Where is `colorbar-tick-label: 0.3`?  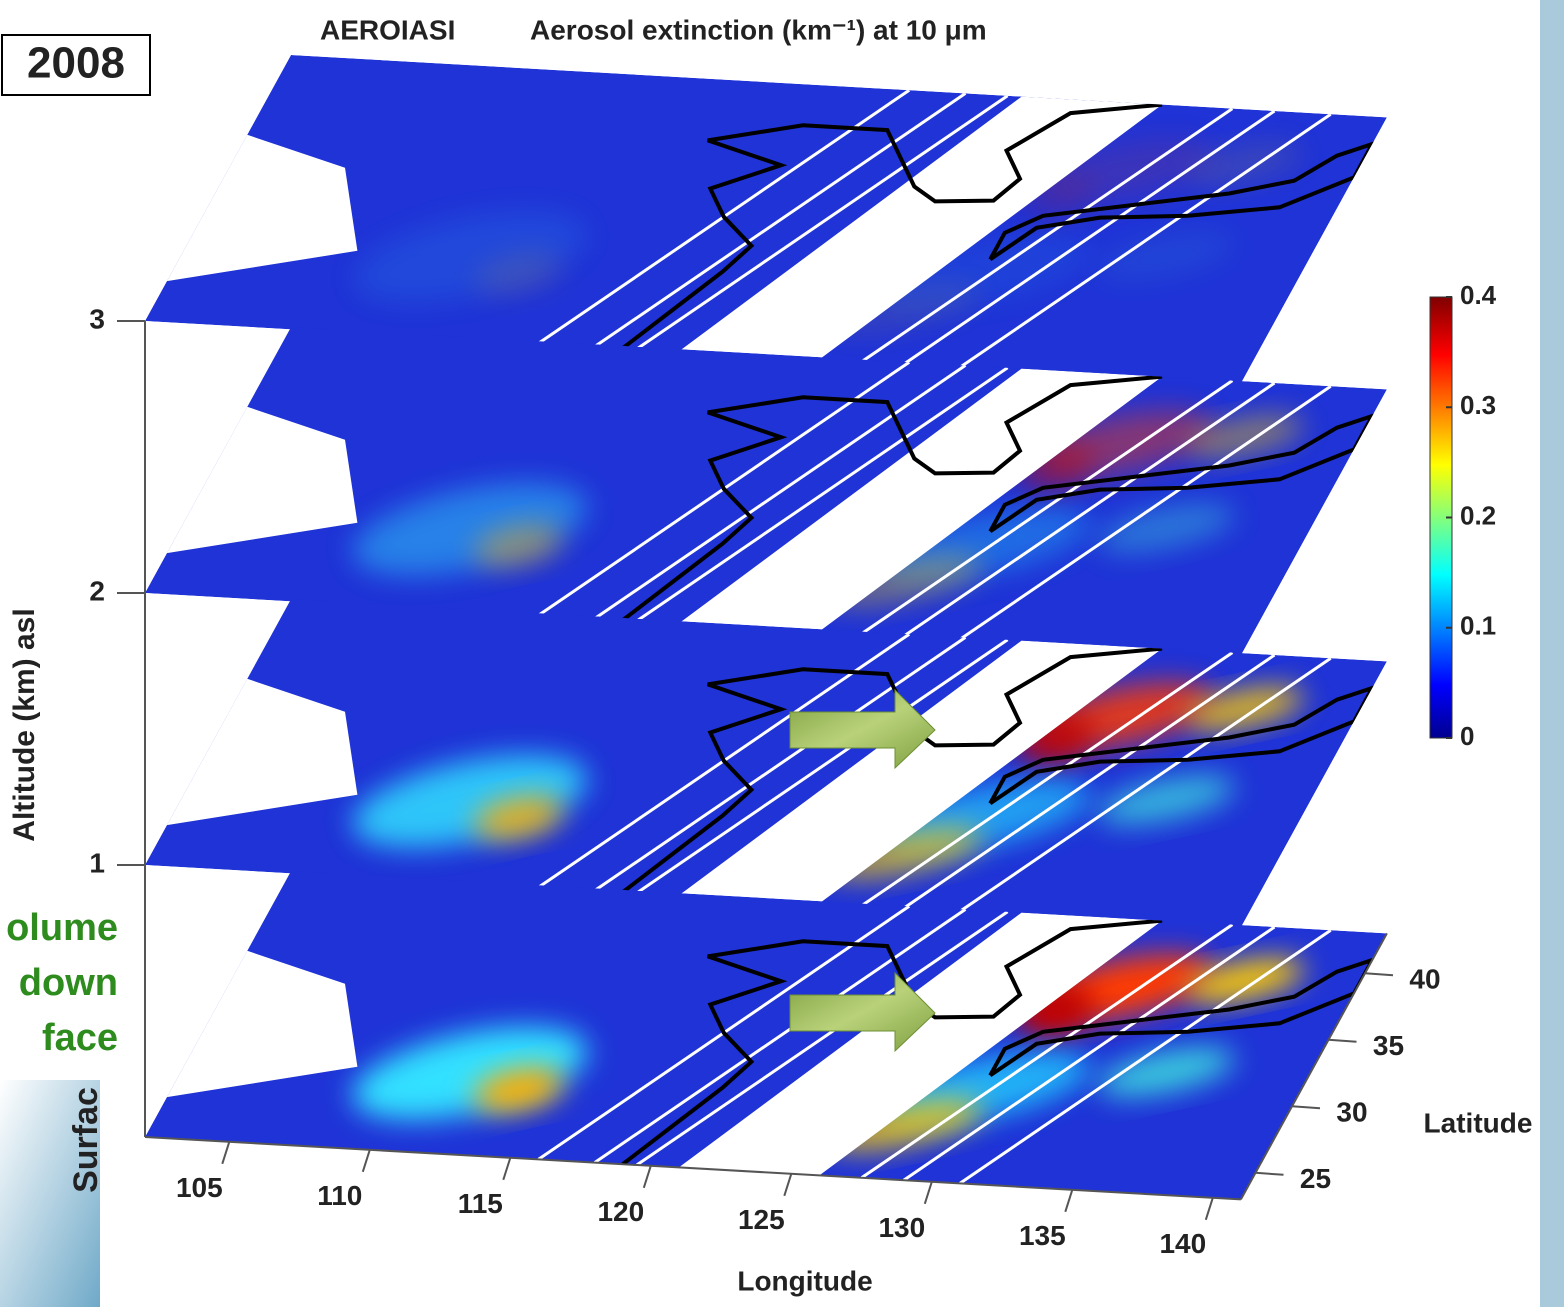
colorbar-tick-label: 0.3 is located at coordinates (1478, 405).